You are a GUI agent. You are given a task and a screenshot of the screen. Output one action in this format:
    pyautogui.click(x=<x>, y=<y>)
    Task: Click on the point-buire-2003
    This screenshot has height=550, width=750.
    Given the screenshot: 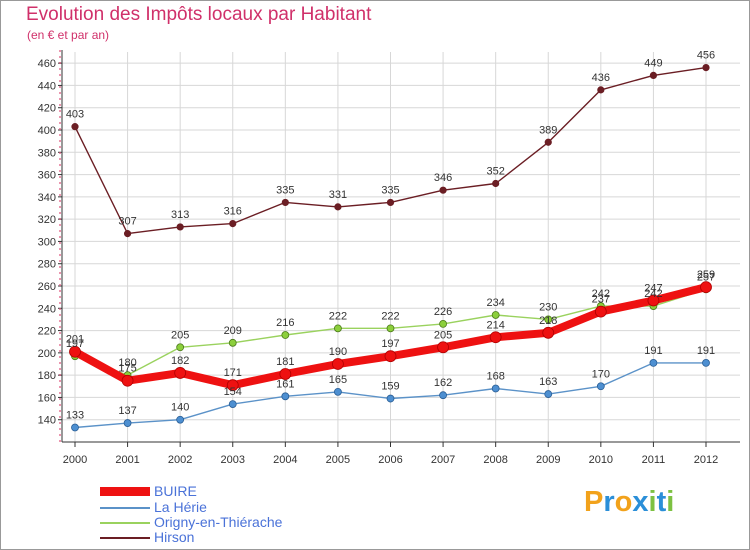 What is the action you would take?
    pyautogui.click(x=232, y=385)
    